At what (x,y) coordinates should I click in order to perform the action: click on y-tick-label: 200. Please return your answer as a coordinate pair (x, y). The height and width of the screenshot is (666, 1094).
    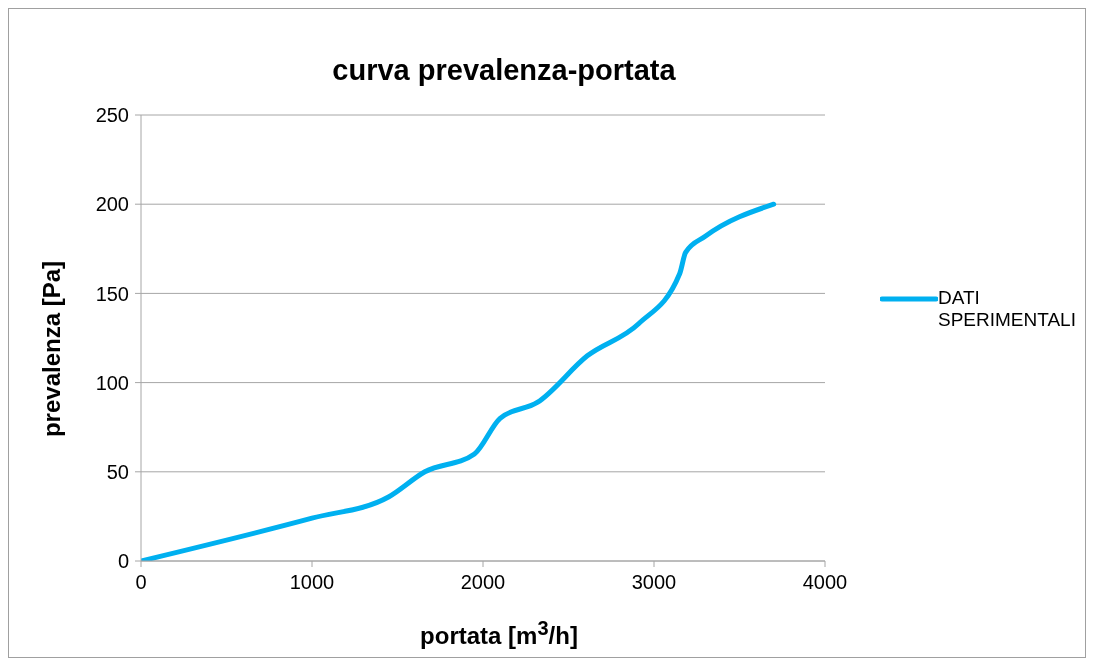
    Looking at the image, I should click on (112, 204).